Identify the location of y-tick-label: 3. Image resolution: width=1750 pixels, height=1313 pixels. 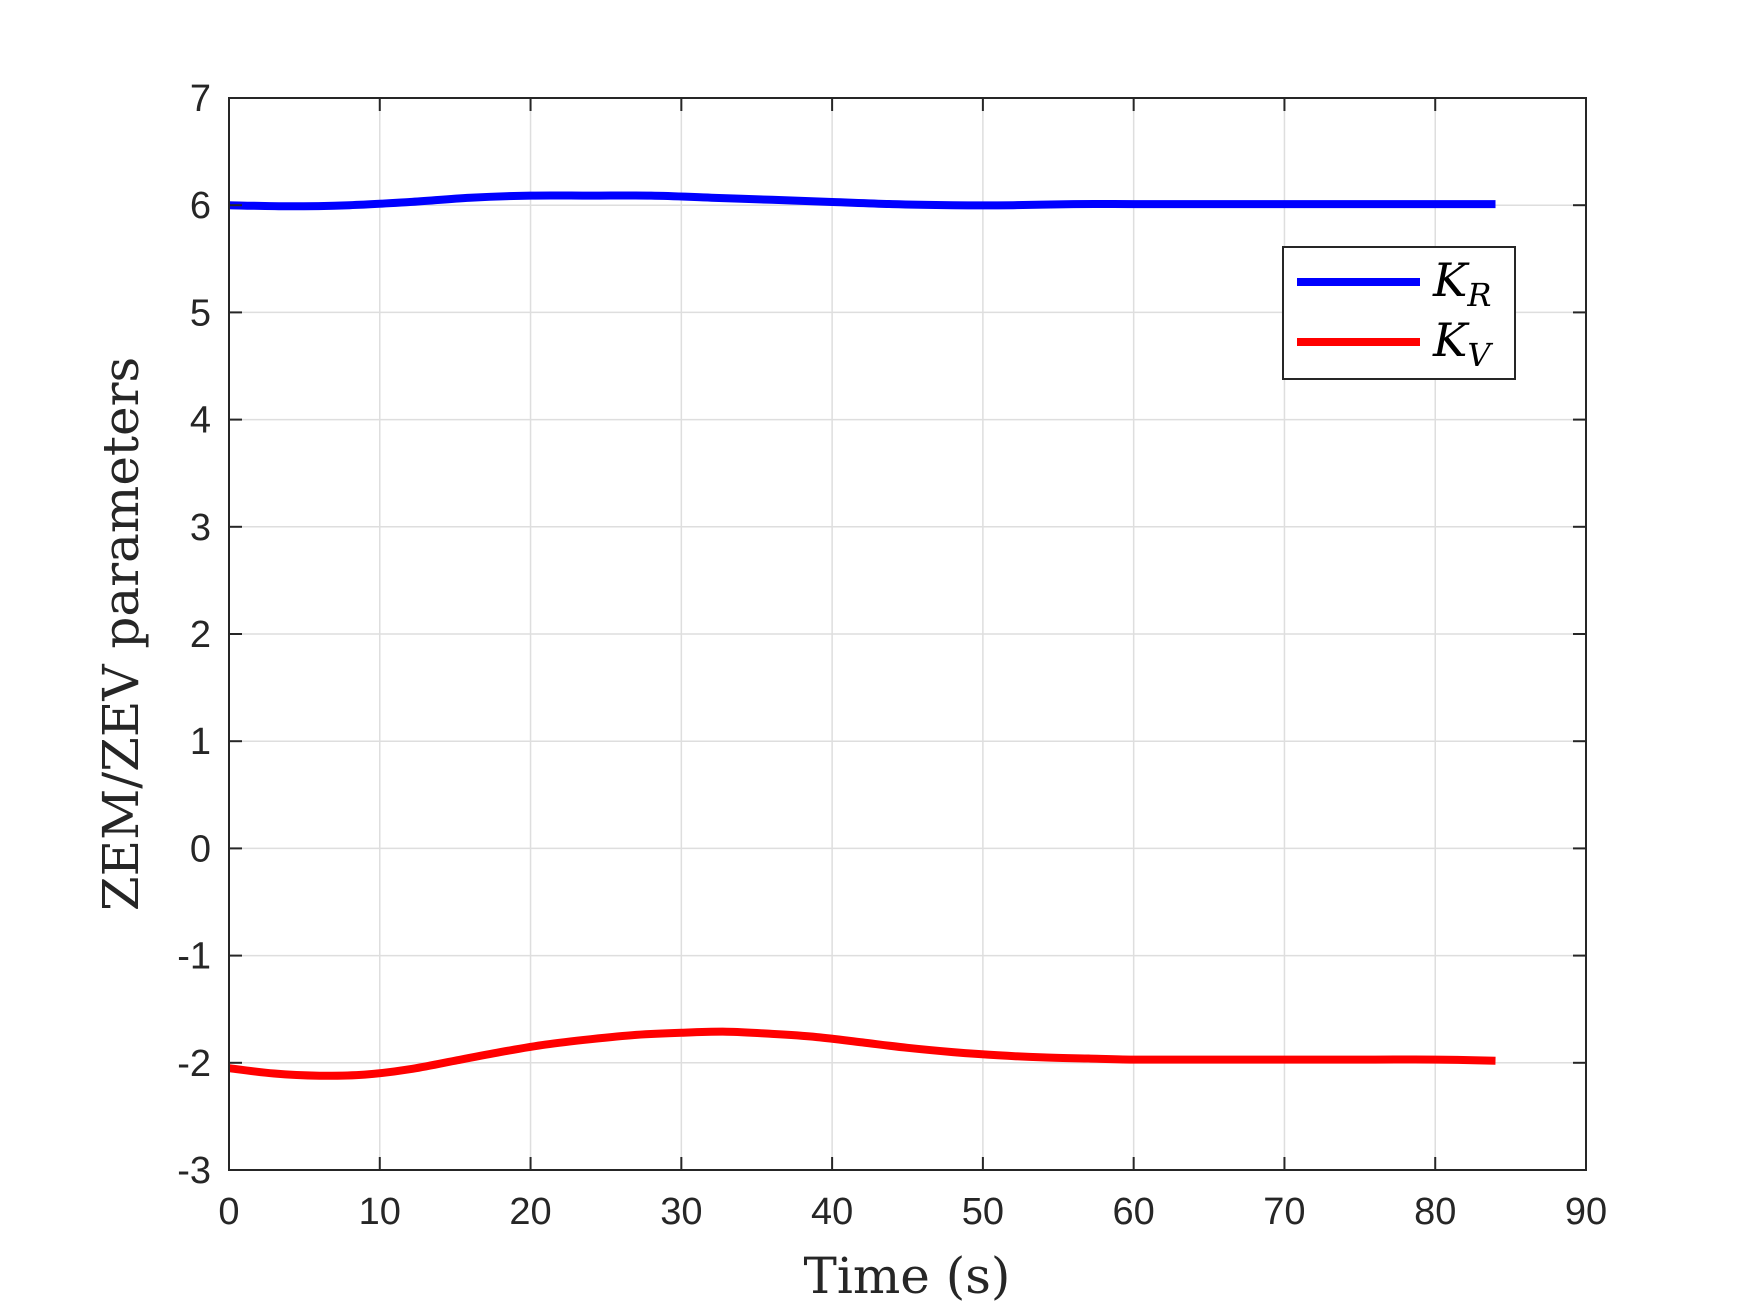
(200, 528).